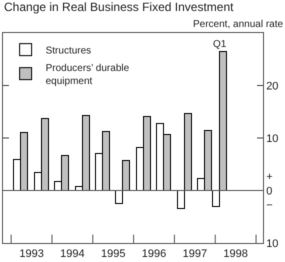 The image size is (285, 262). What do you see at coordinates (269, 191) in the screenshot?
I see `y-tick-label: + 0 −` at bounding box center [269, 191].